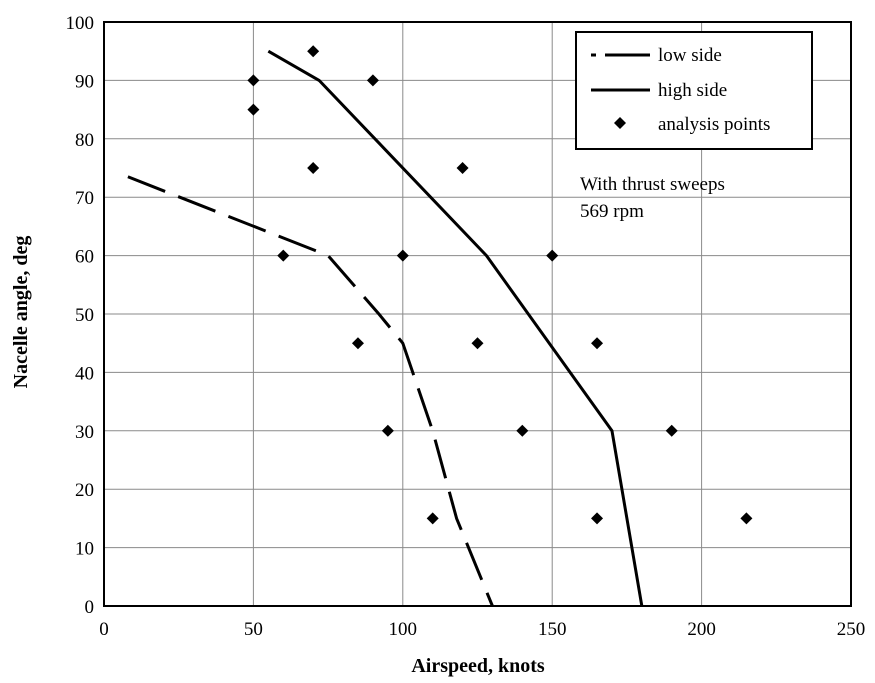  Describe the element at coordinates (84, 140) in the screenshot. I see `y-tick-label: 80` at that location.